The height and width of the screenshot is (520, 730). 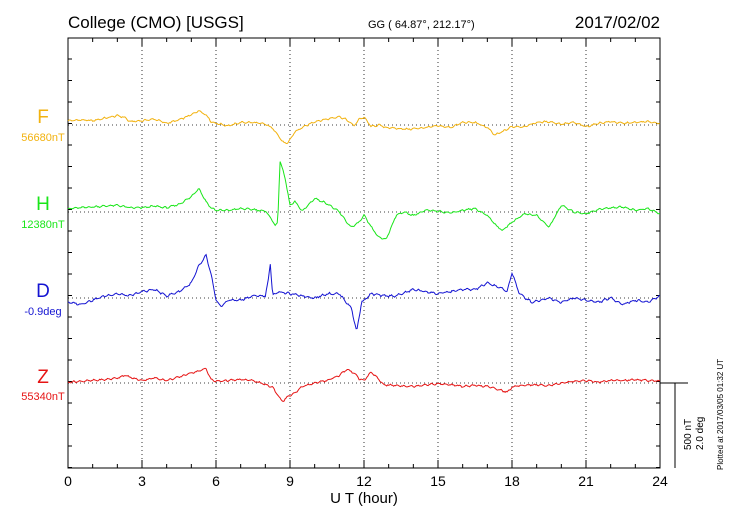 I want to click on trace-Z, so click(x=364, y=384).